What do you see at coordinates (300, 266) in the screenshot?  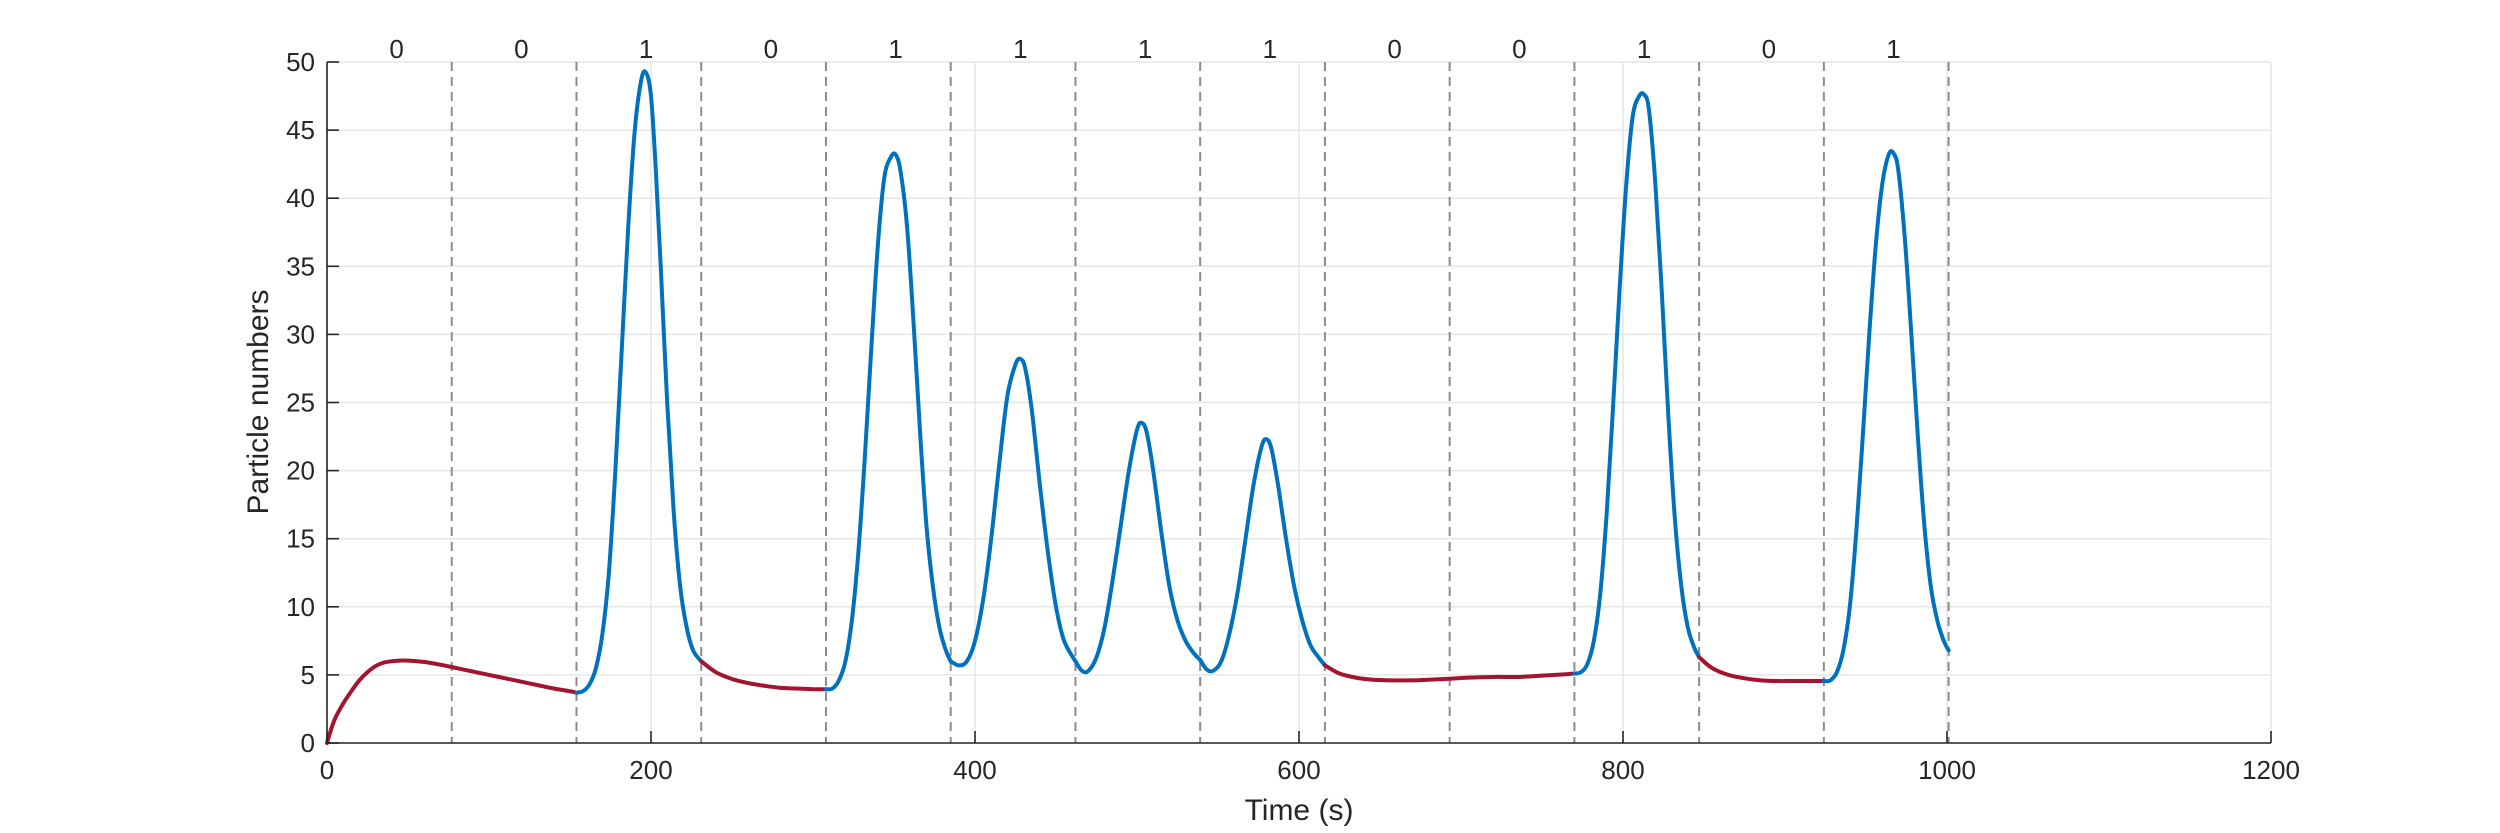 I see `y-tick-label: 35` at bounding box center [300, 266].